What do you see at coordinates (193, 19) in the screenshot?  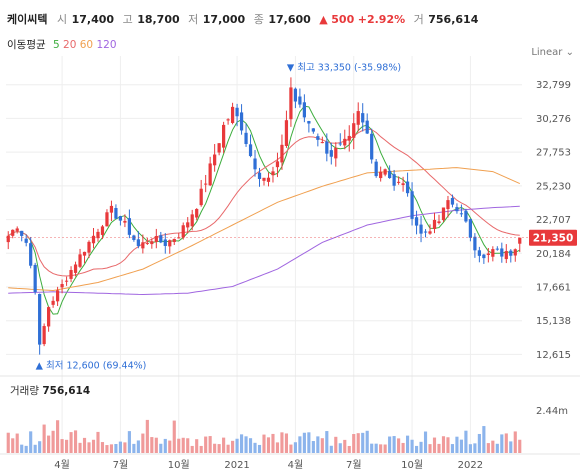 I see `low-label: 저` at bounding box center [193, 19].